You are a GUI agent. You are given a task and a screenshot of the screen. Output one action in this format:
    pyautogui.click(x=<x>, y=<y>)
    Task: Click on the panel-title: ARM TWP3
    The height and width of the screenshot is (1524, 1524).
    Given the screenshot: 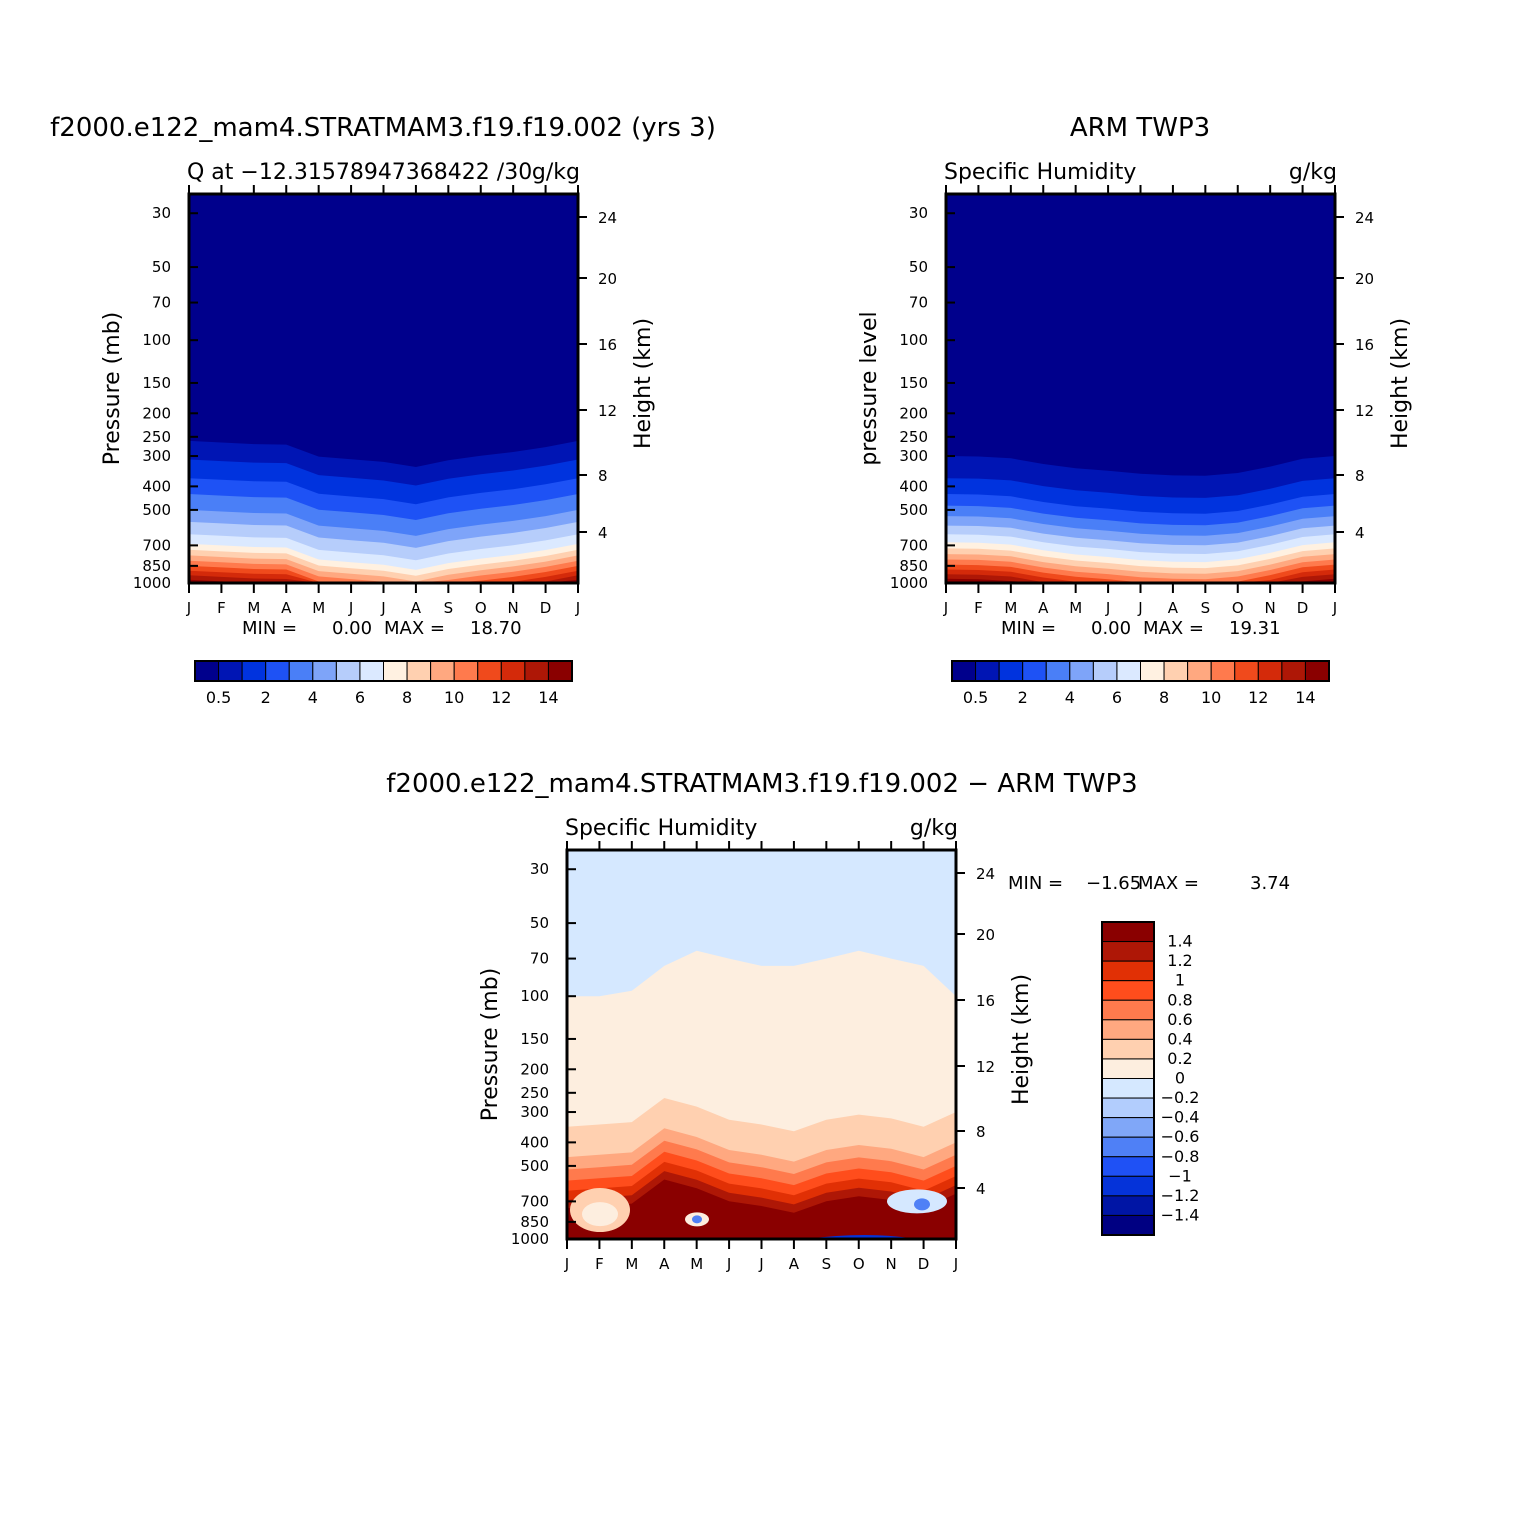 What is the action you would take?
    pyautogui.click(x=1140, y=128)
    